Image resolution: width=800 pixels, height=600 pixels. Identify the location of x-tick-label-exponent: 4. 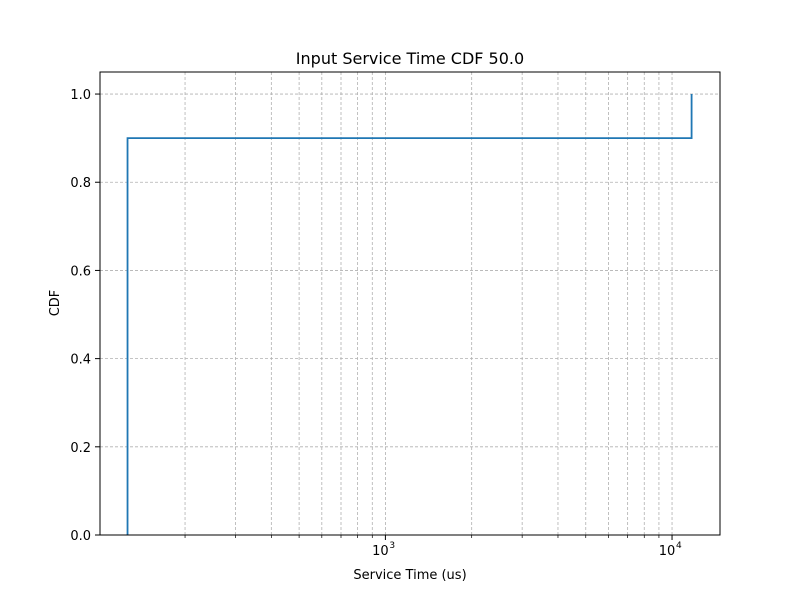
(679, 546).